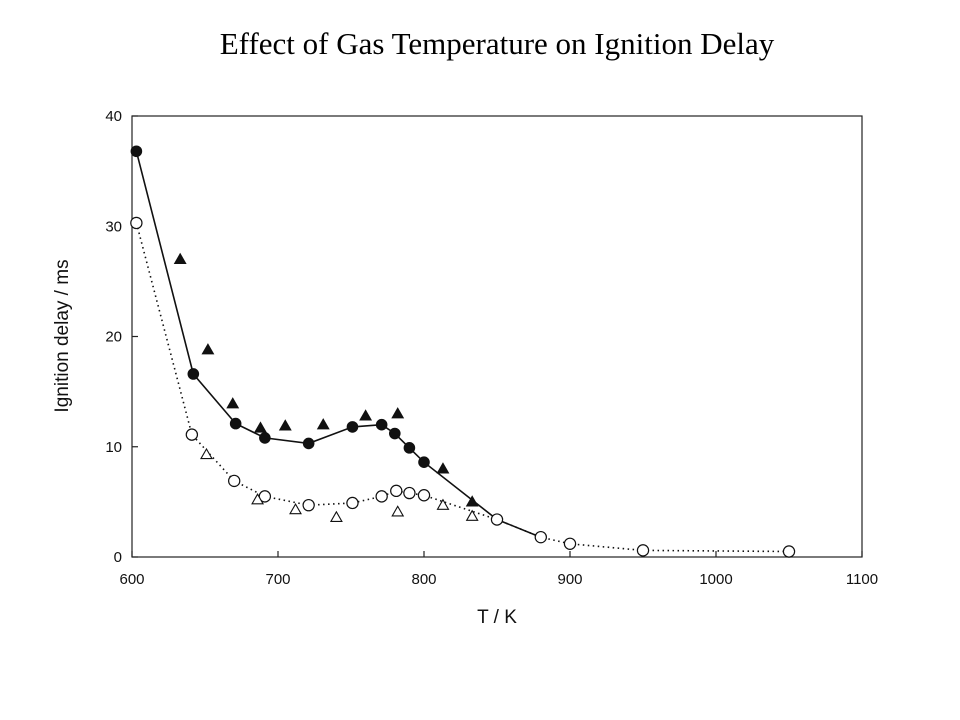 The height and width of the screenshot is (720, 960). What do you see at coordinates (862, 579) in the screenshot?
I see `x-tick-label: 1100` at bounding box center [862, 579].